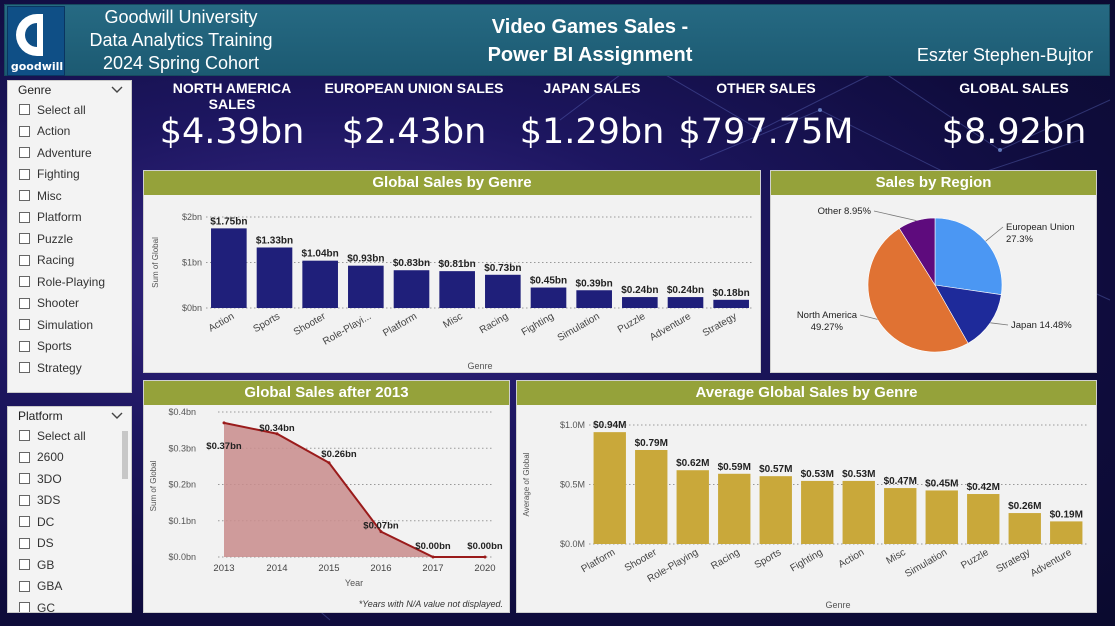  I want to click on x-tick-label: Racing, so click(725, 559).